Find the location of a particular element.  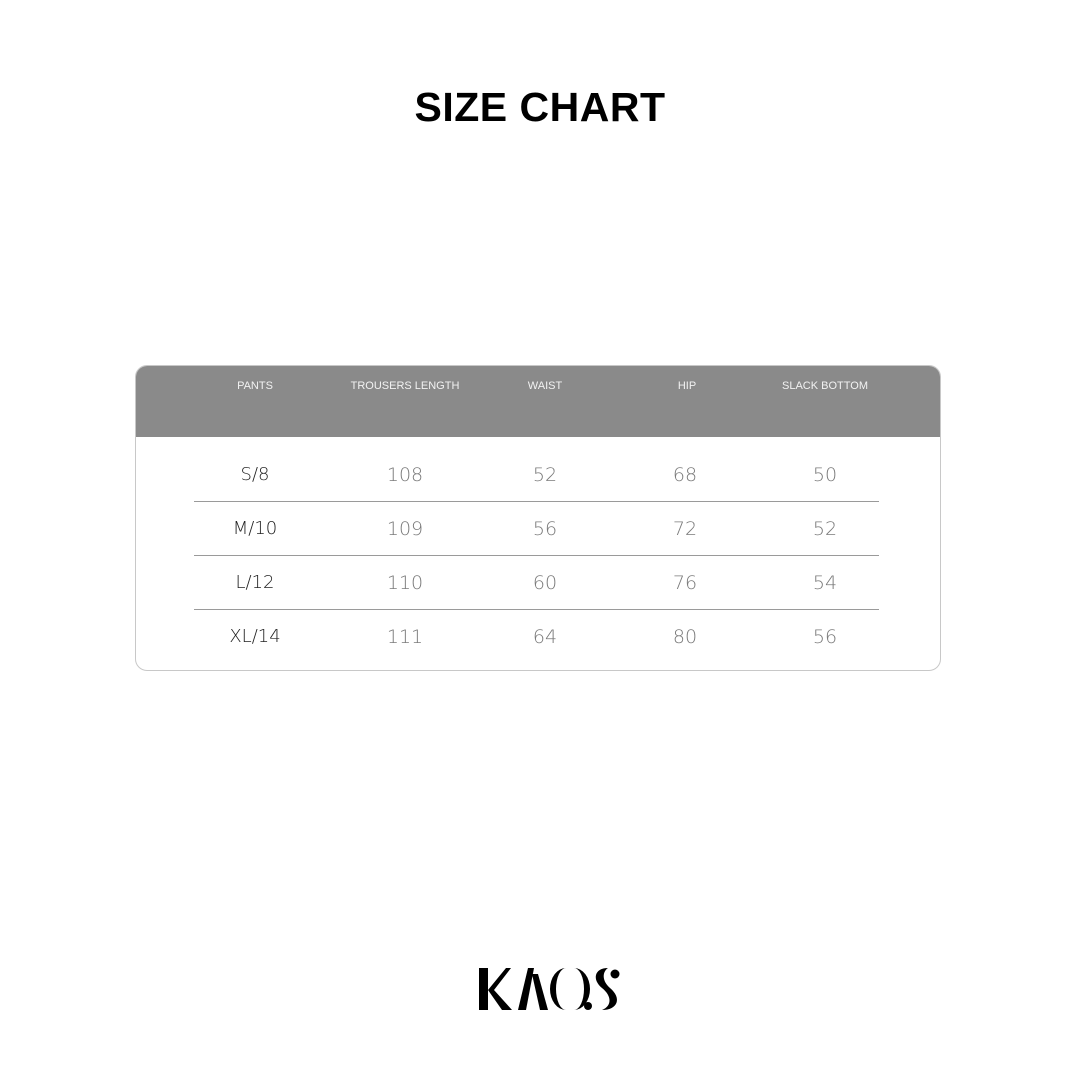

header-slack-bottom: SLACK BOTTOM is located at coordinates (825, 386).